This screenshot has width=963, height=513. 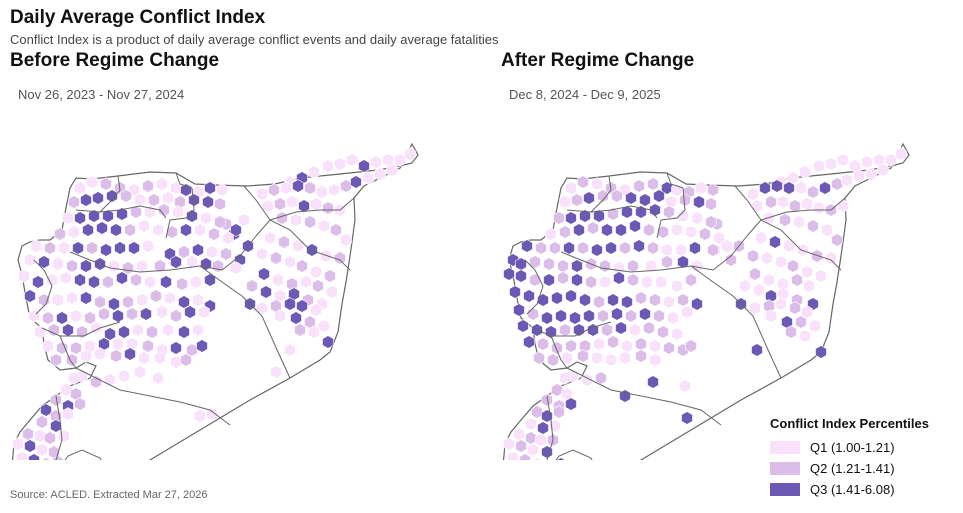 What do you see at coordinates (109, 495) in the screenshot?
I see `source-note: Source: ACLED. Extracted Mar 27, 2026` at bounding box center [109, 495].